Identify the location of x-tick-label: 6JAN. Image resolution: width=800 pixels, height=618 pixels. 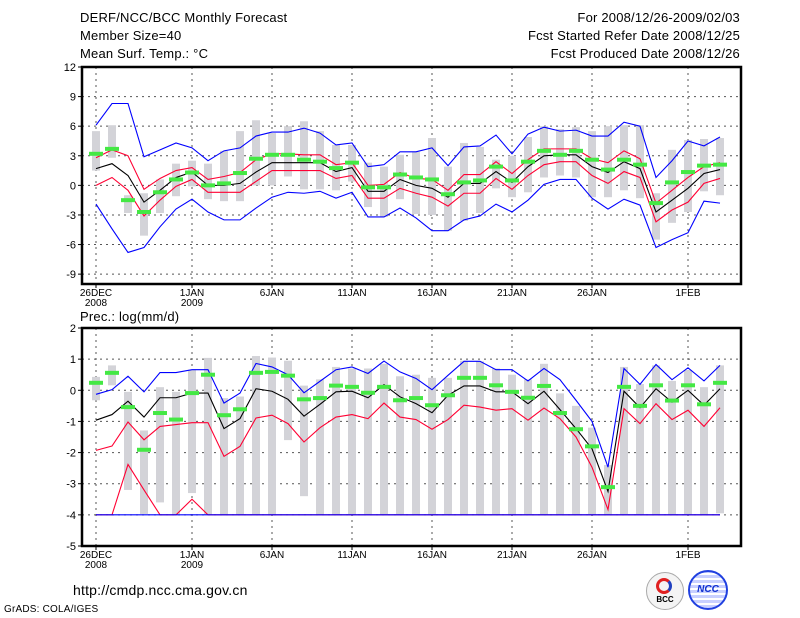
(272, 293).